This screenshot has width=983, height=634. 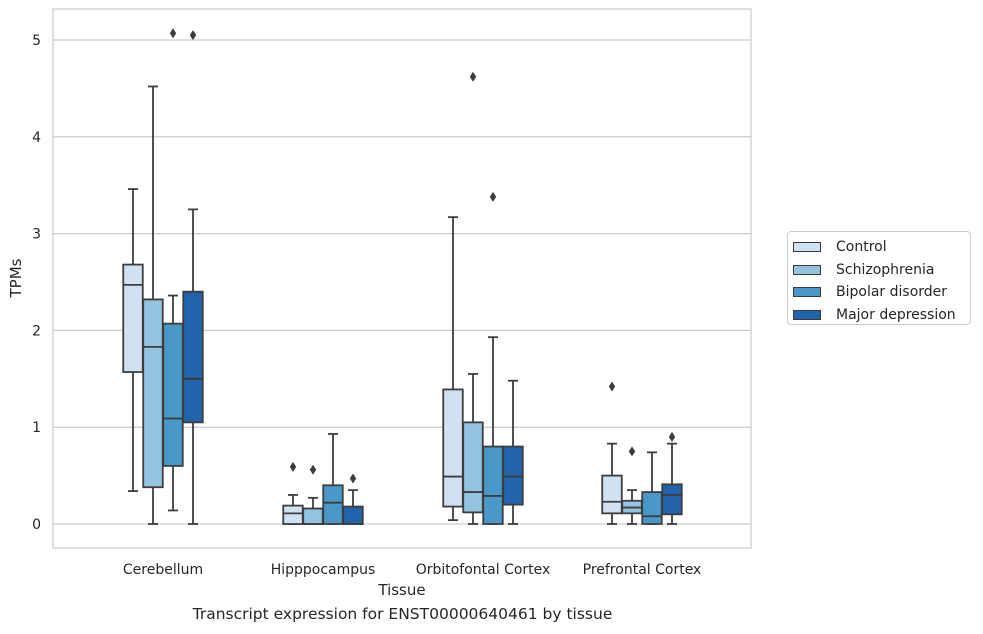 I want to click on legend-item: Control, so click(x=881, y=247).